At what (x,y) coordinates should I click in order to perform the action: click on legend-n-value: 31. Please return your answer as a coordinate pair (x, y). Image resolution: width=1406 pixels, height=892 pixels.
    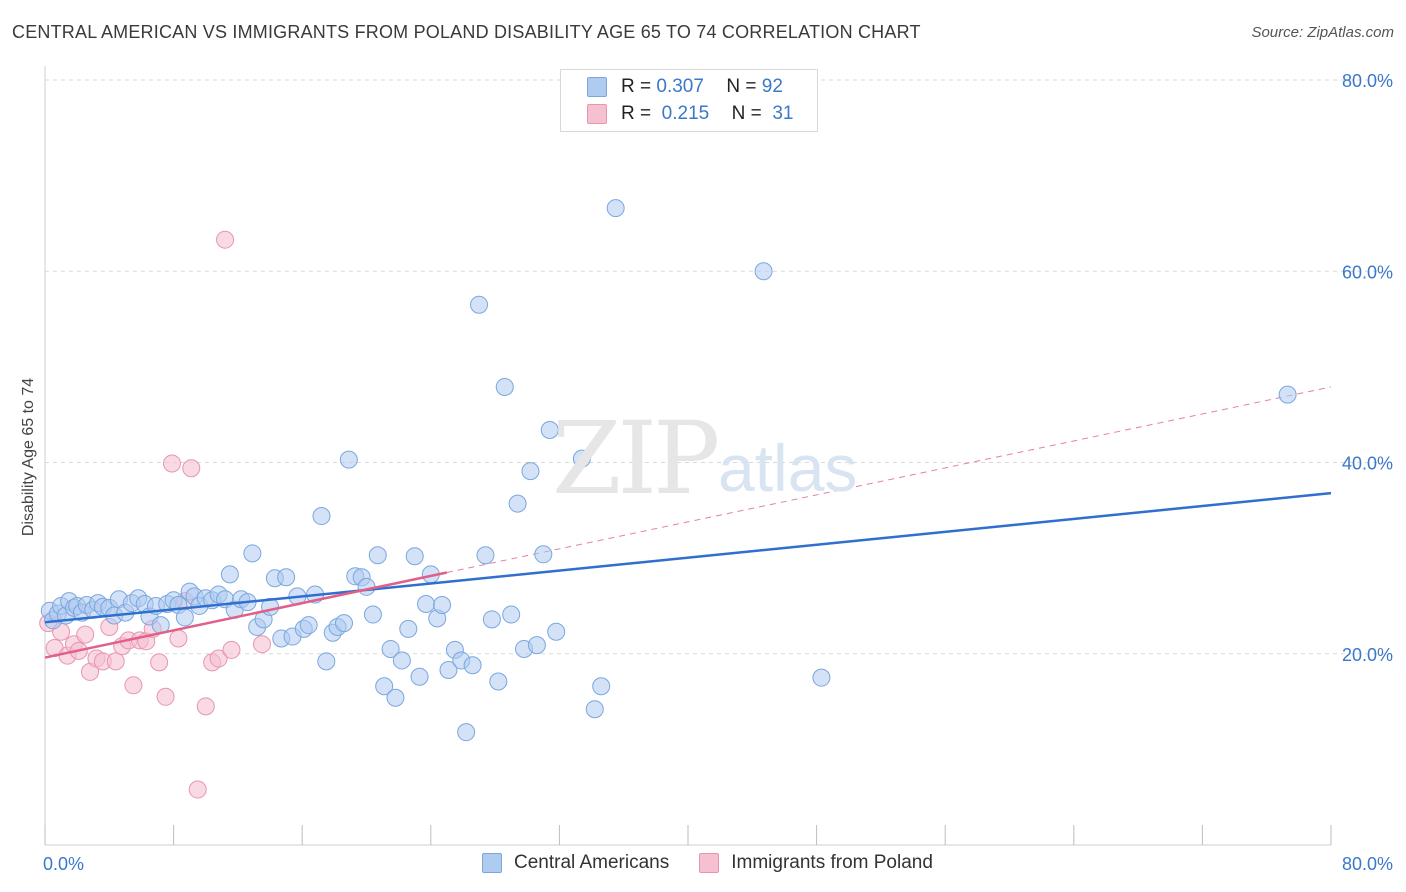
    Looking at the image, I should click on (783, 113).